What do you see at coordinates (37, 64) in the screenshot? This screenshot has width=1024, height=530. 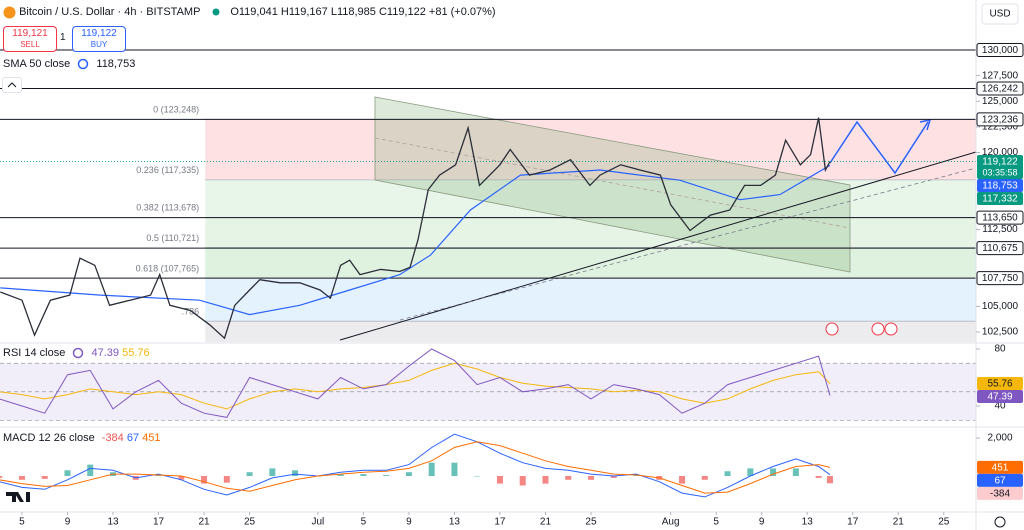 I see `sma-title: SMA 50 close` at bounding box center [37, 64].